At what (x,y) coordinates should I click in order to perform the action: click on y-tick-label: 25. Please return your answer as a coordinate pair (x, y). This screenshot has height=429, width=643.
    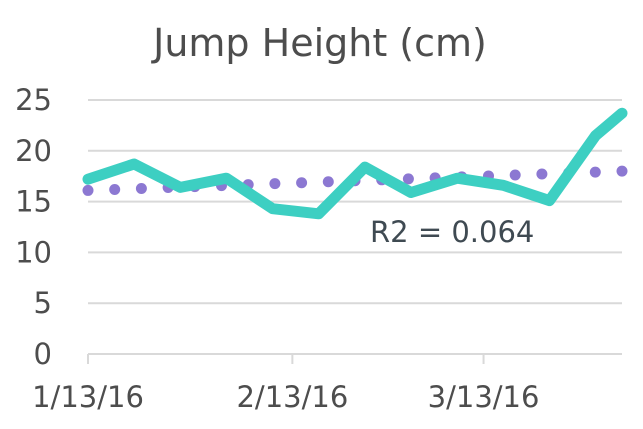
    Looking at the image, I should click on (33, 100).